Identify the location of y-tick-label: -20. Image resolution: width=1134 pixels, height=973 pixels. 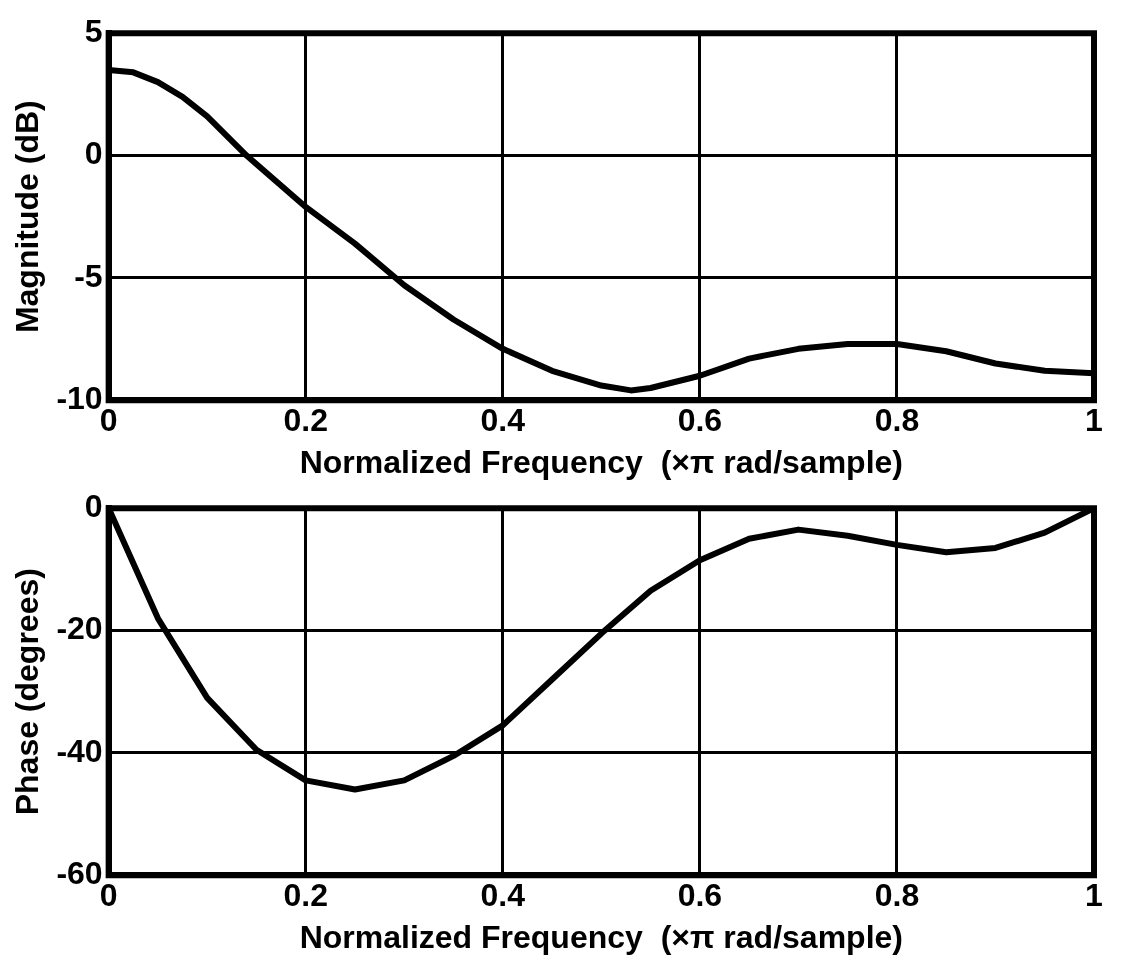
(79, 628).